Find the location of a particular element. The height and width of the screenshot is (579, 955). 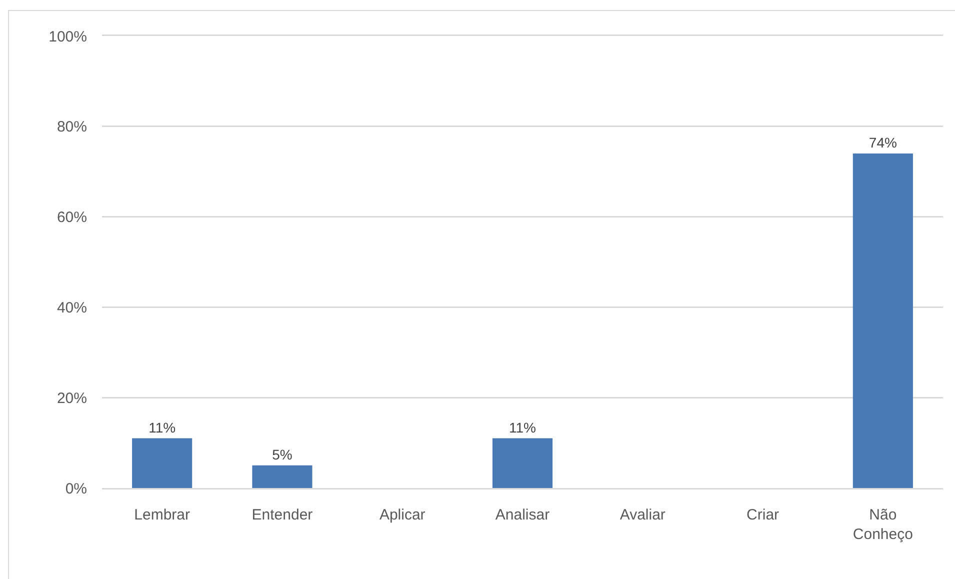

x-tick-label: Entender is located at coordinates (282, 515).